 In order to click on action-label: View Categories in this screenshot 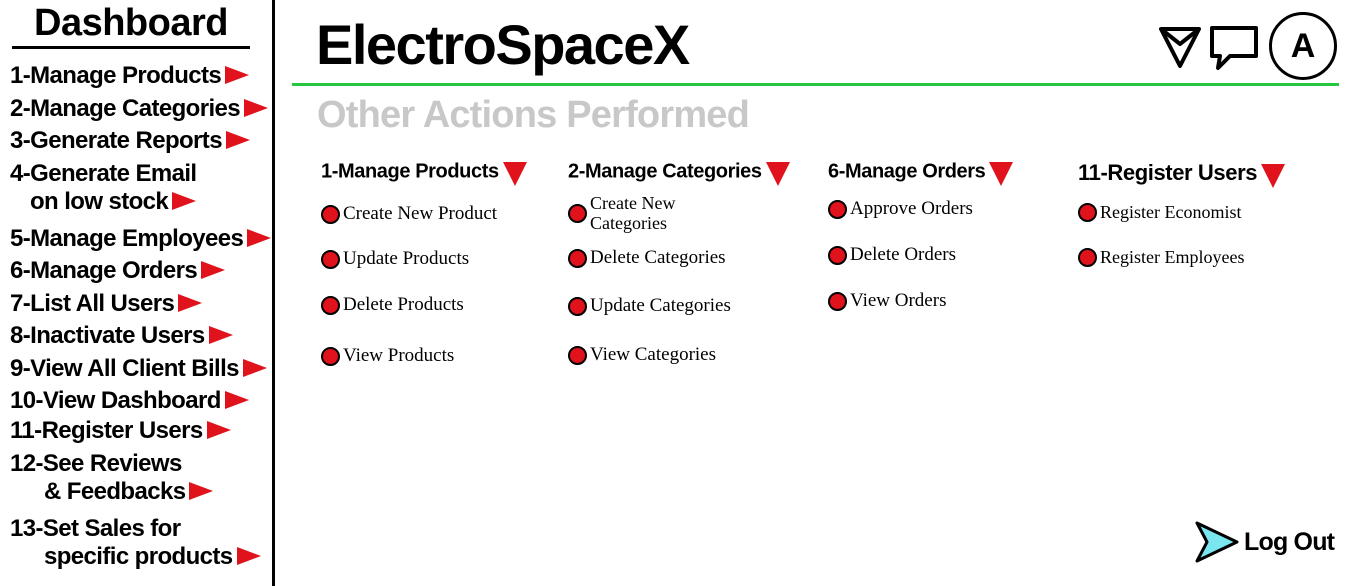, I will do `click(653, 354)`.